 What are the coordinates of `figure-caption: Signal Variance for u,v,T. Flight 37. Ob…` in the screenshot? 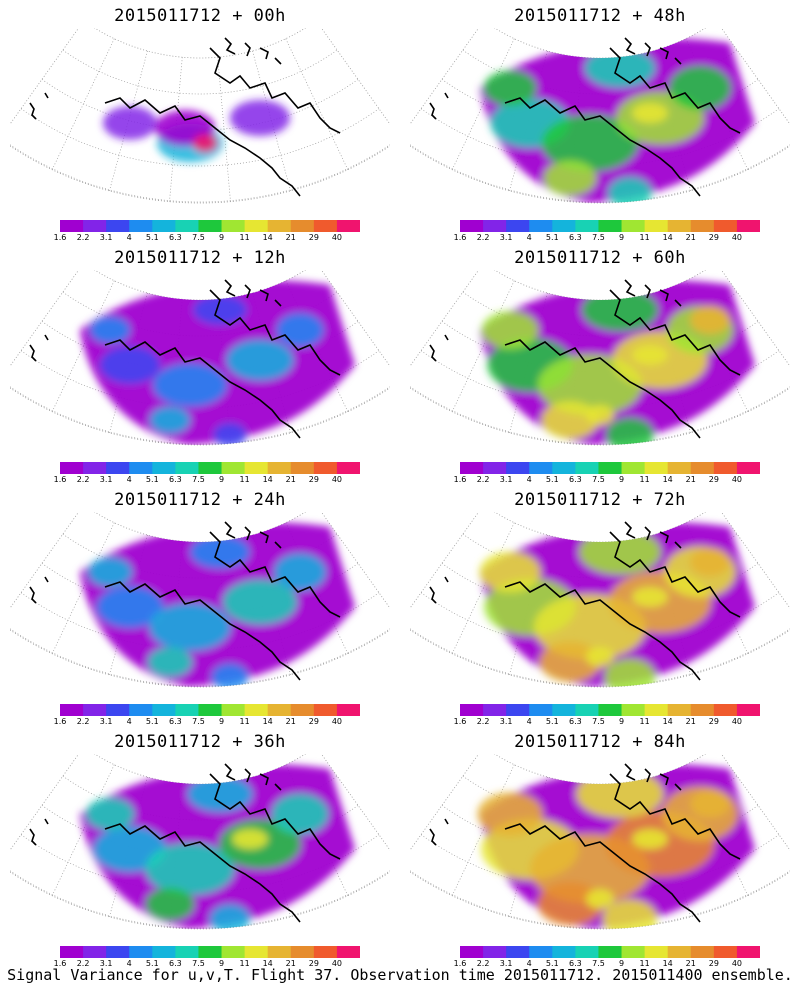 It's located at (400, 975).